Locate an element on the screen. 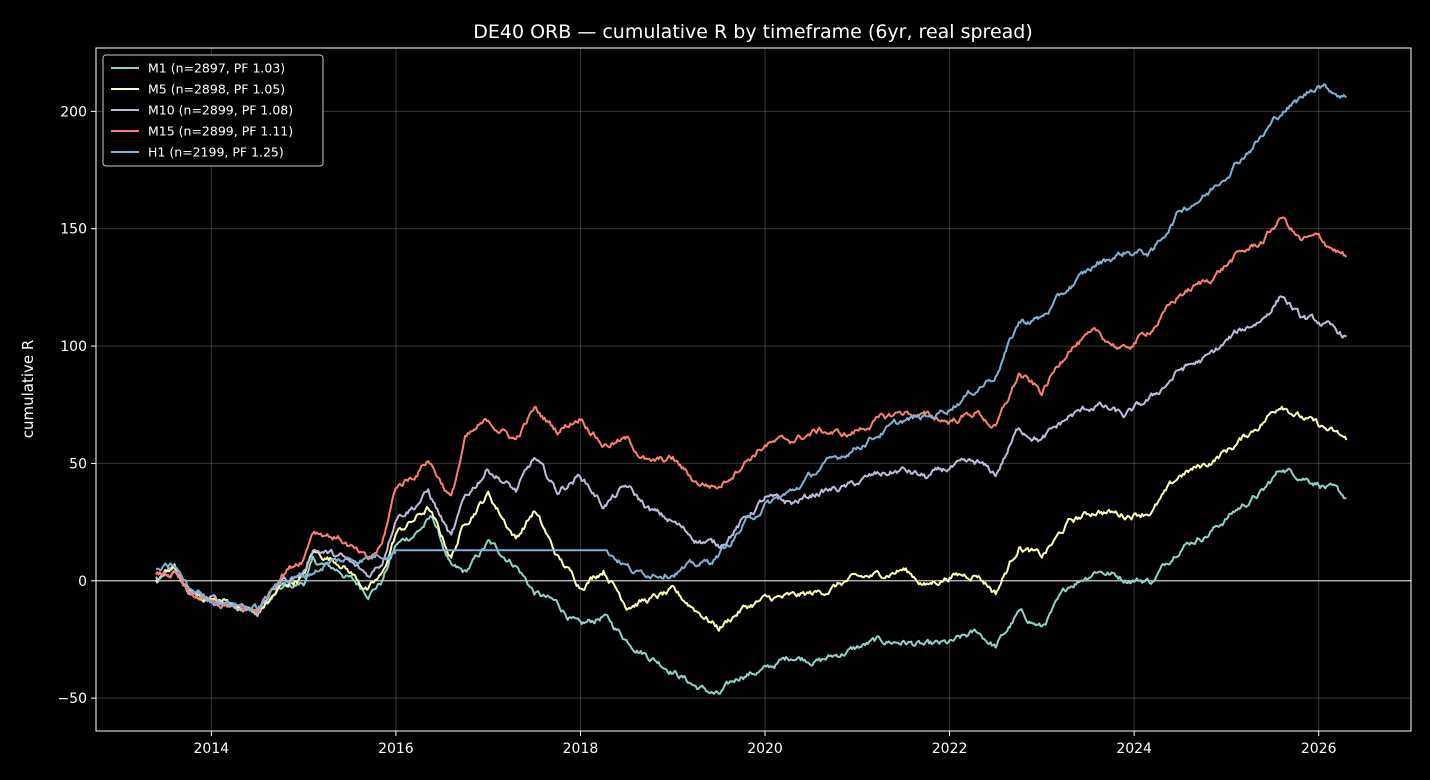 The height and width of the screenshot is (780, 1430). legend-label: M15 (n=2899, PF 1.11) is located at coordinates (220, 131).